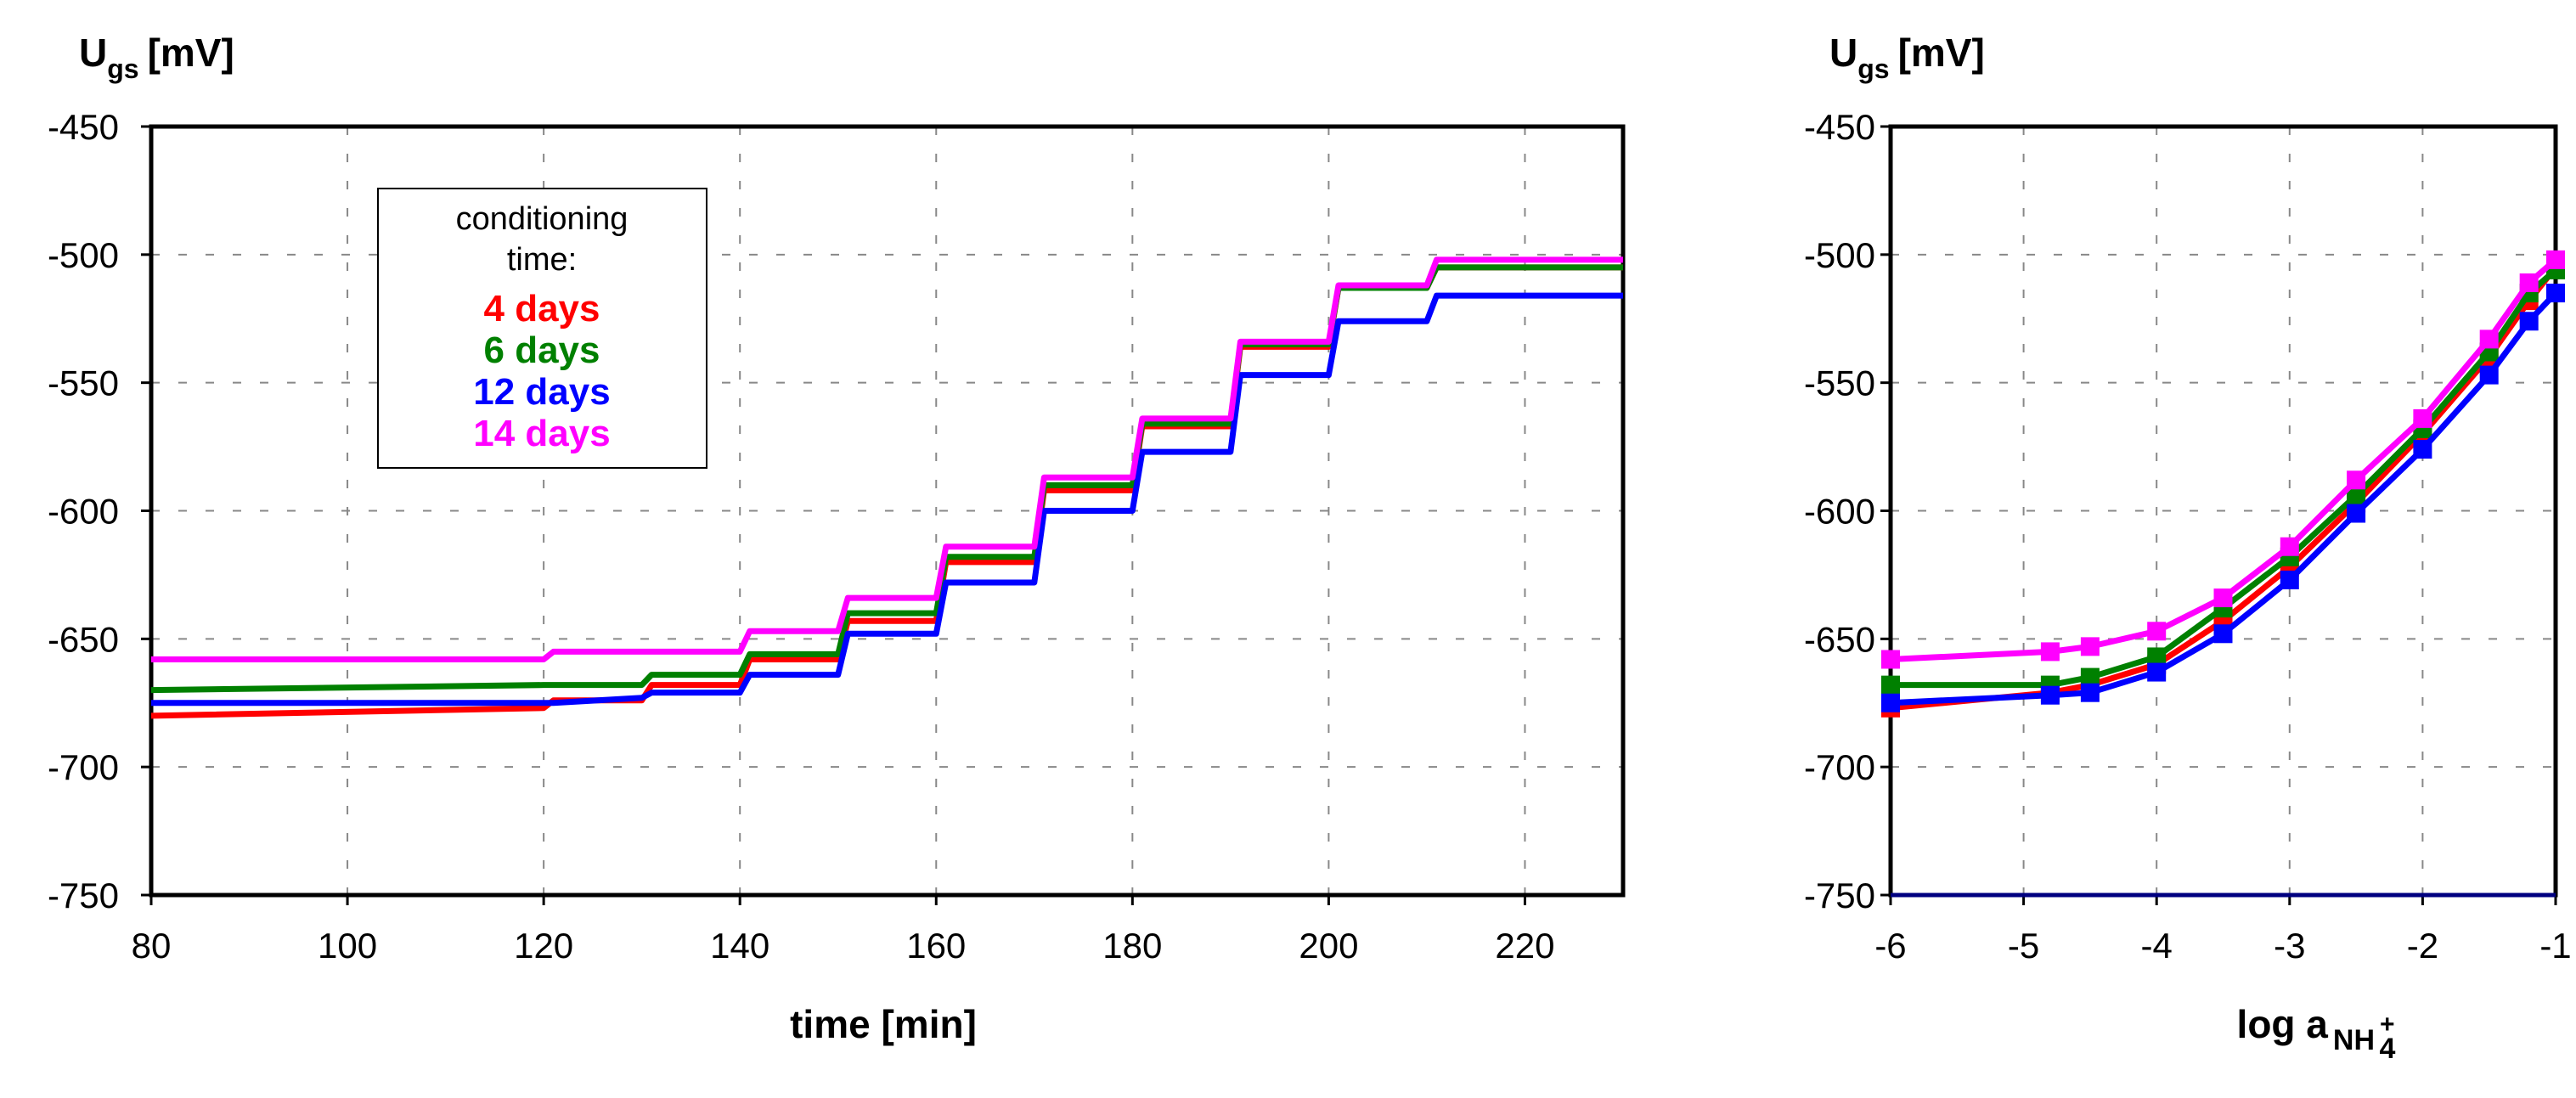 Image resolution: width=2576 pixels, height=1098 pixels. I want to click on x-axis-label: log a NH +4, so click(2316, 1034).